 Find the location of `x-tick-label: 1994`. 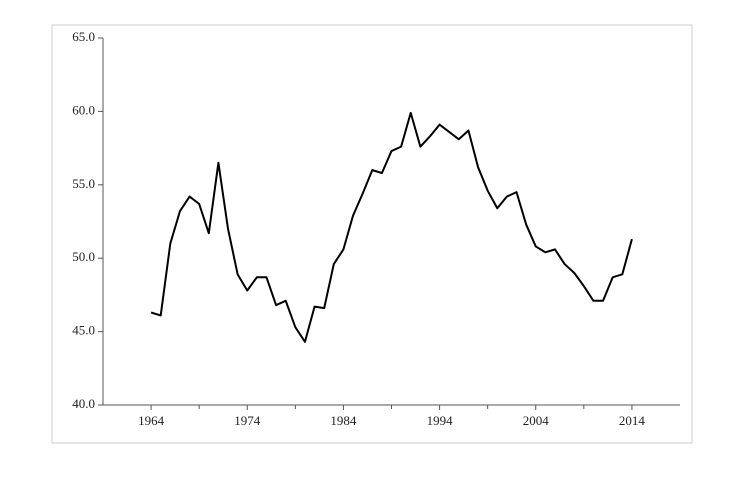

x-tick-label: 1994 is located at coordinates (440, 420).